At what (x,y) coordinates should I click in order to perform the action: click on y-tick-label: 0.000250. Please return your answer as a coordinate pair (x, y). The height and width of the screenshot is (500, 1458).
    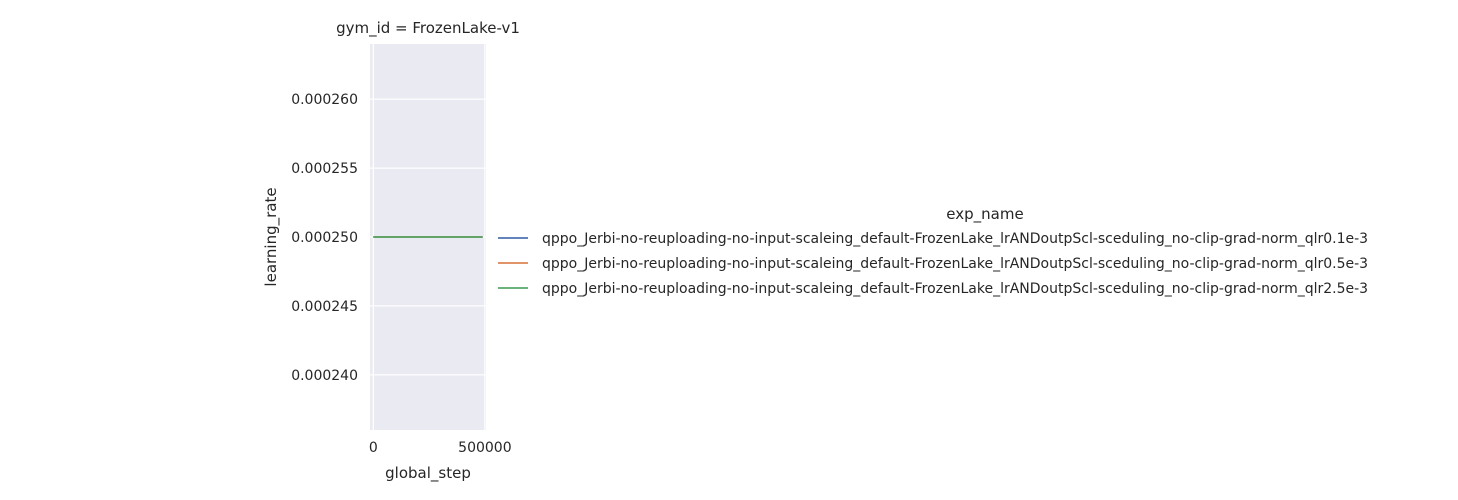
    Looking at the image, I should click on (324, 238).